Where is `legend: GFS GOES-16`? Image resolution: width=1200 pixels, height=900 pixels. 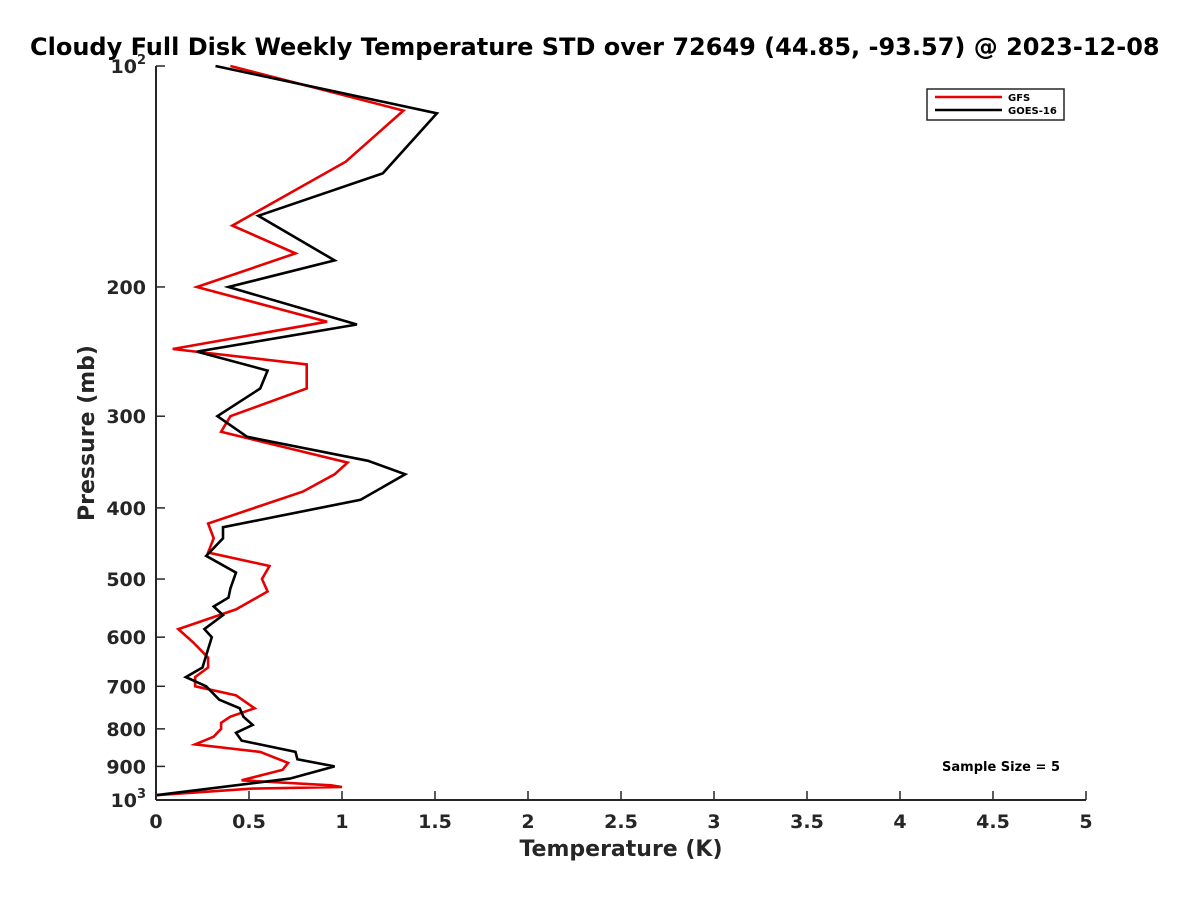
legend: GFS GOES-16 is located at coordinates (995, 104).